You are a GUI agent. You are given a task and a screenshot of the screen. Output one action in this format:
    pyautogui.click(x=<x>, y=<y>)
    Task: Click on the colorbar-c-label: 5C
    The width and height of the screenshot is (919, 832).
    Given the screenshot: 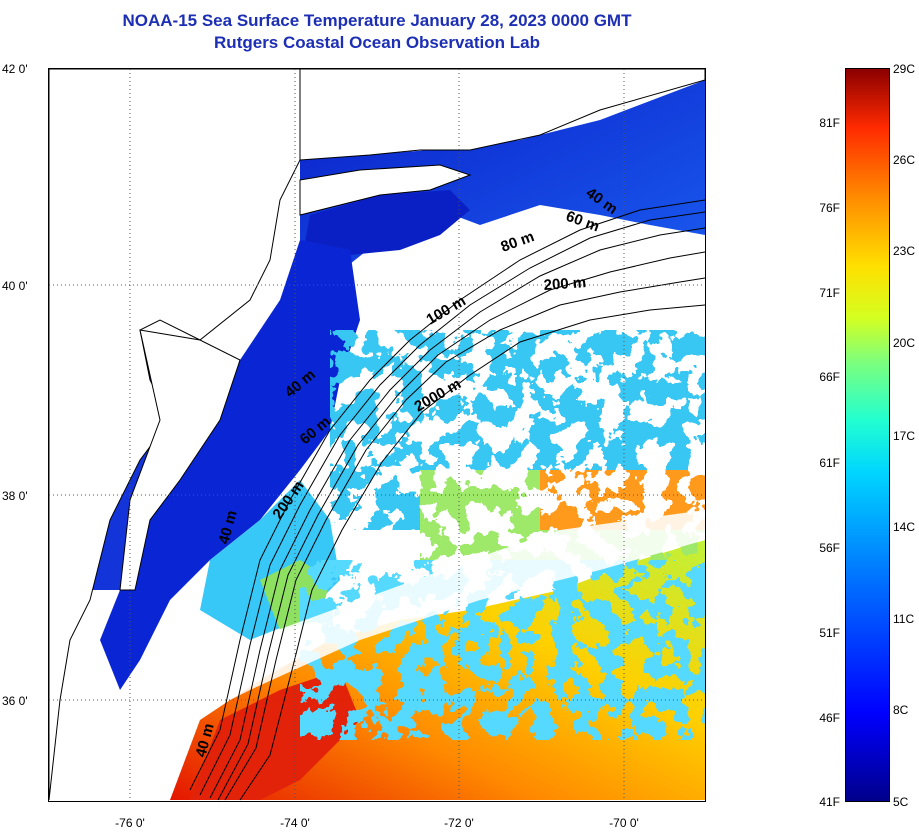 What is the action you would take?
    pyautogui.click(x=901, y=802)
    